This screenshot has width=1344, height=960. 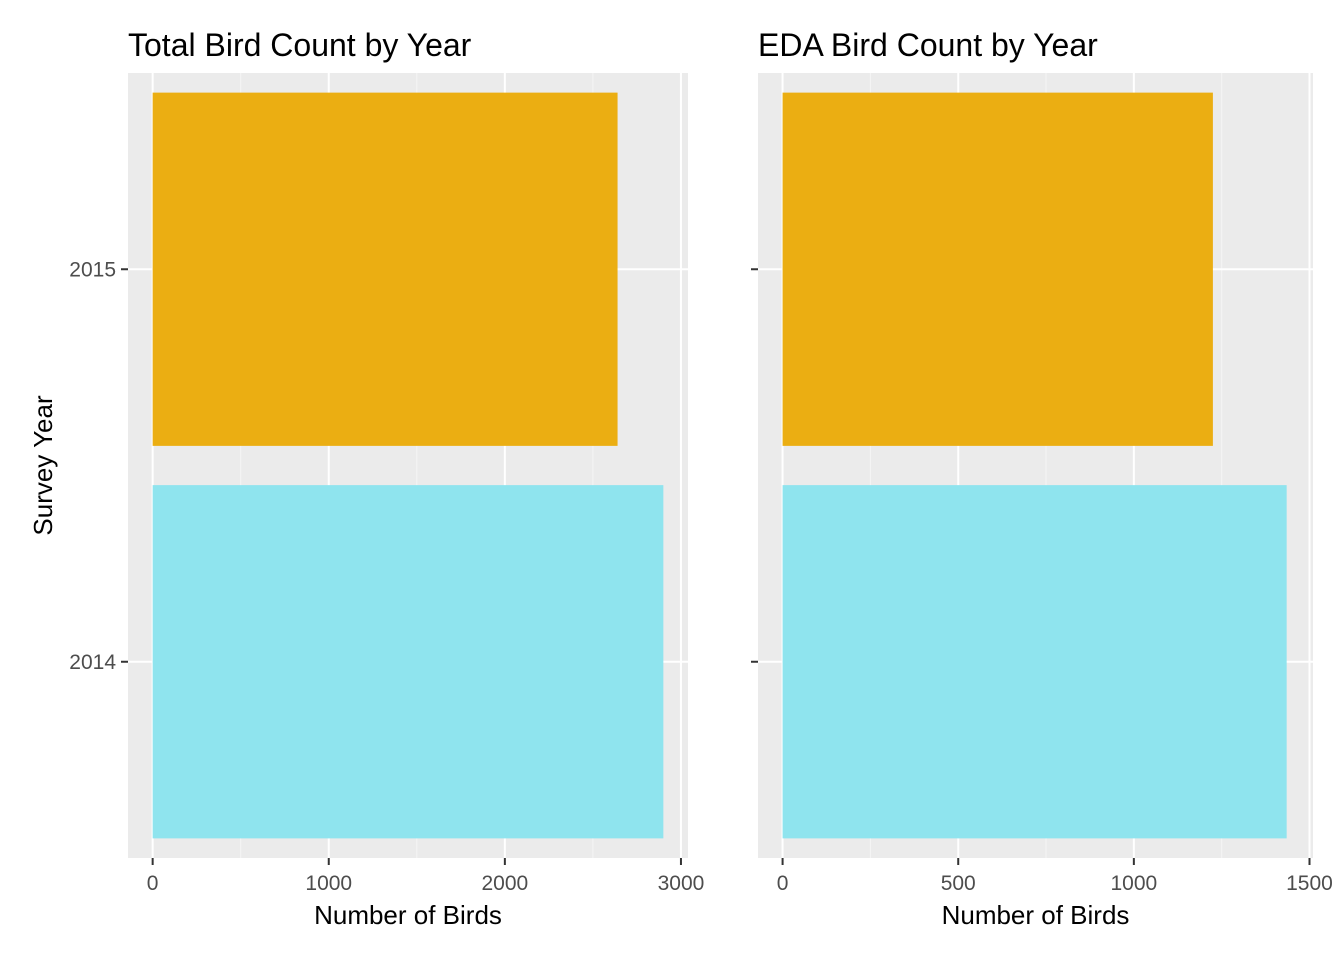 I want to click on chart-title: Total Bird Count by Year, so click(x=300, y=45).